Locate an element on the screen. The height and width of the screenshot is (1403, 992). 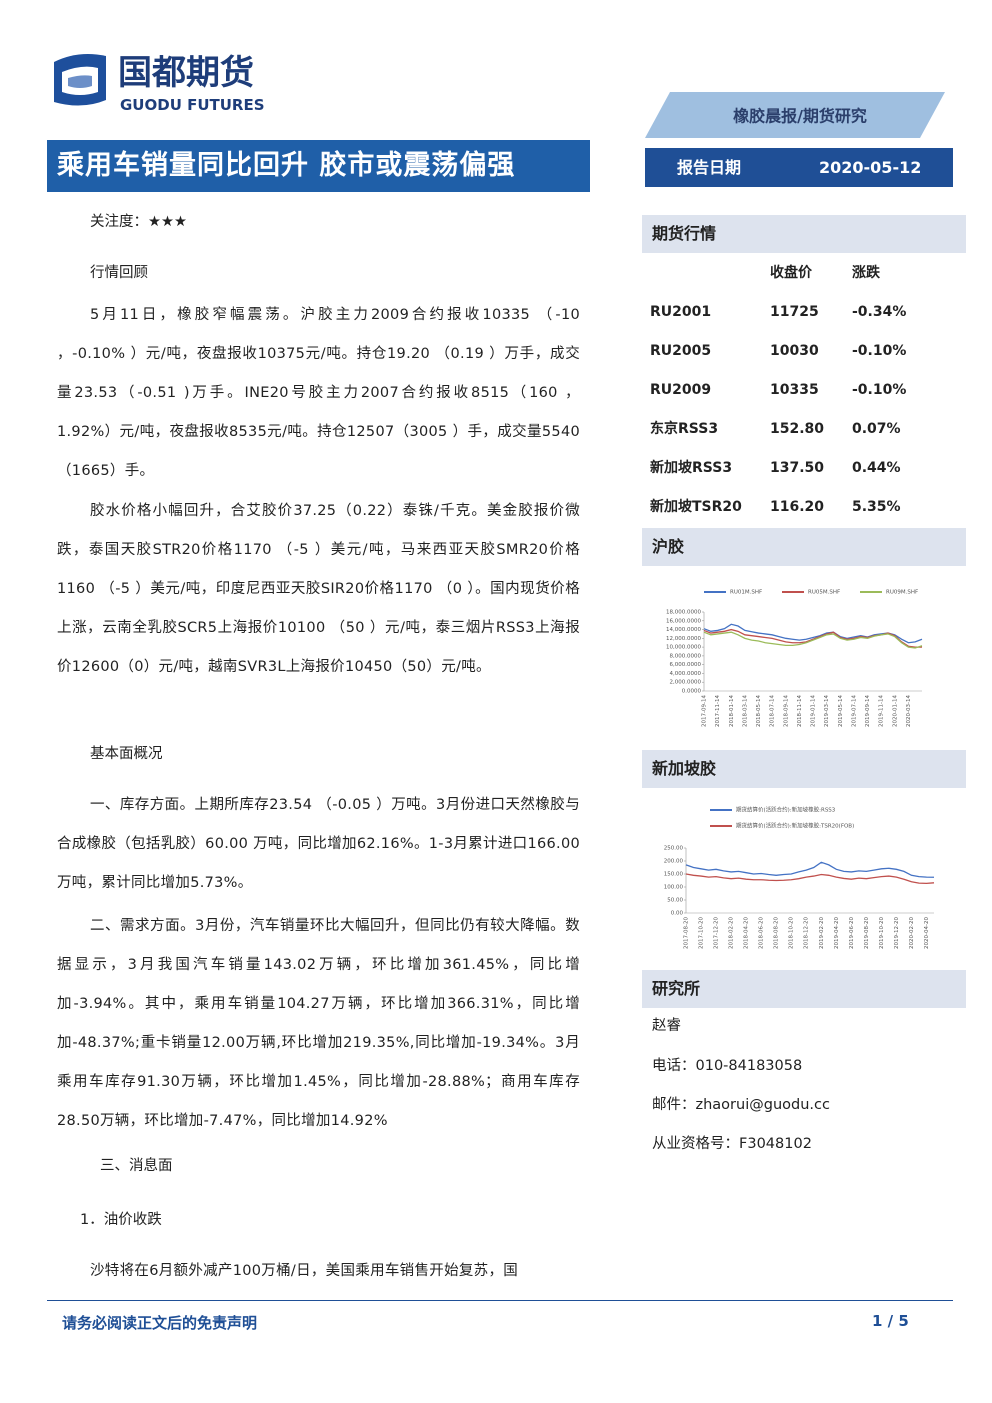
license: 从业资格号：F3048102 is located at coordinates (732, 1144).